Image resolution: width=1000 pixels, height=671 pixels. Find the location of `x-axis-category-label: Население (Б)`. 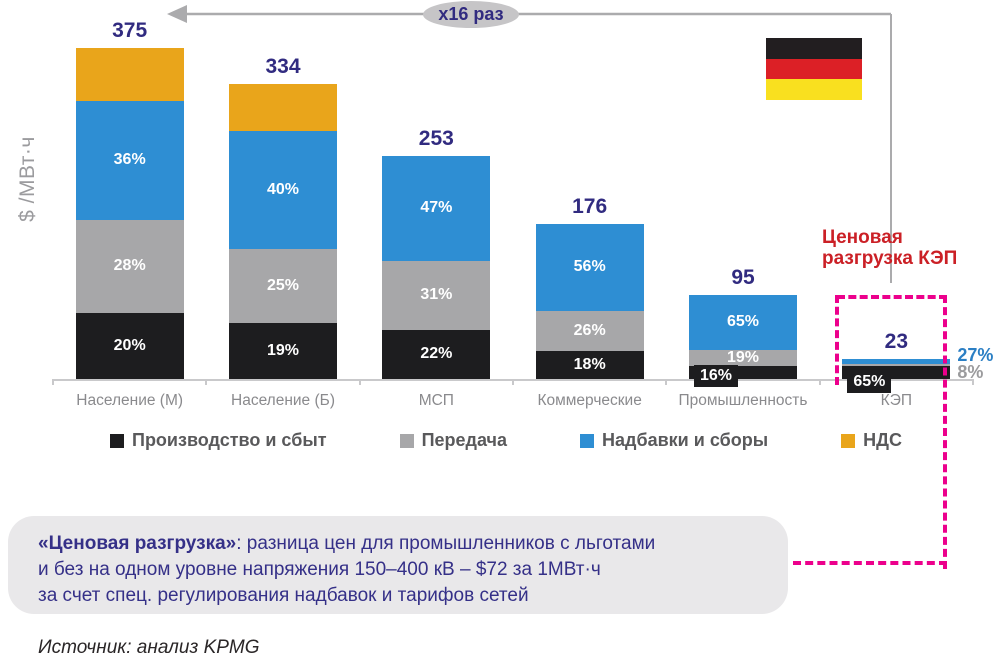

x-axis-category-label: Население (Б) is located at coordinates (283, 400).